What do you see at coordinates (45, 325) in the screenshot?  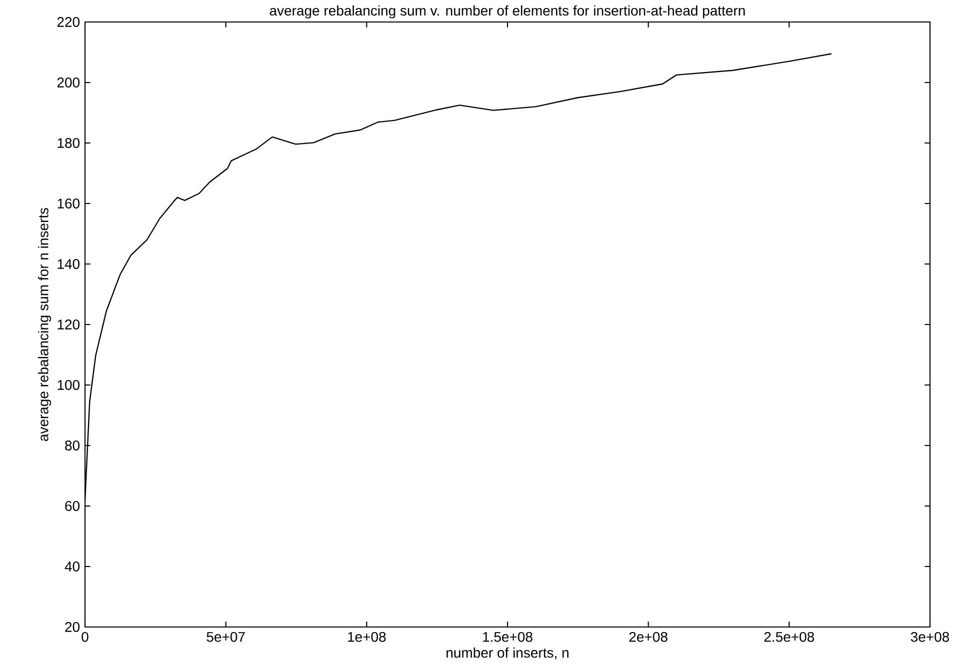 I see `y-axis-title: average rebalancing sum for n inserts` at bounding box center [45, 325].